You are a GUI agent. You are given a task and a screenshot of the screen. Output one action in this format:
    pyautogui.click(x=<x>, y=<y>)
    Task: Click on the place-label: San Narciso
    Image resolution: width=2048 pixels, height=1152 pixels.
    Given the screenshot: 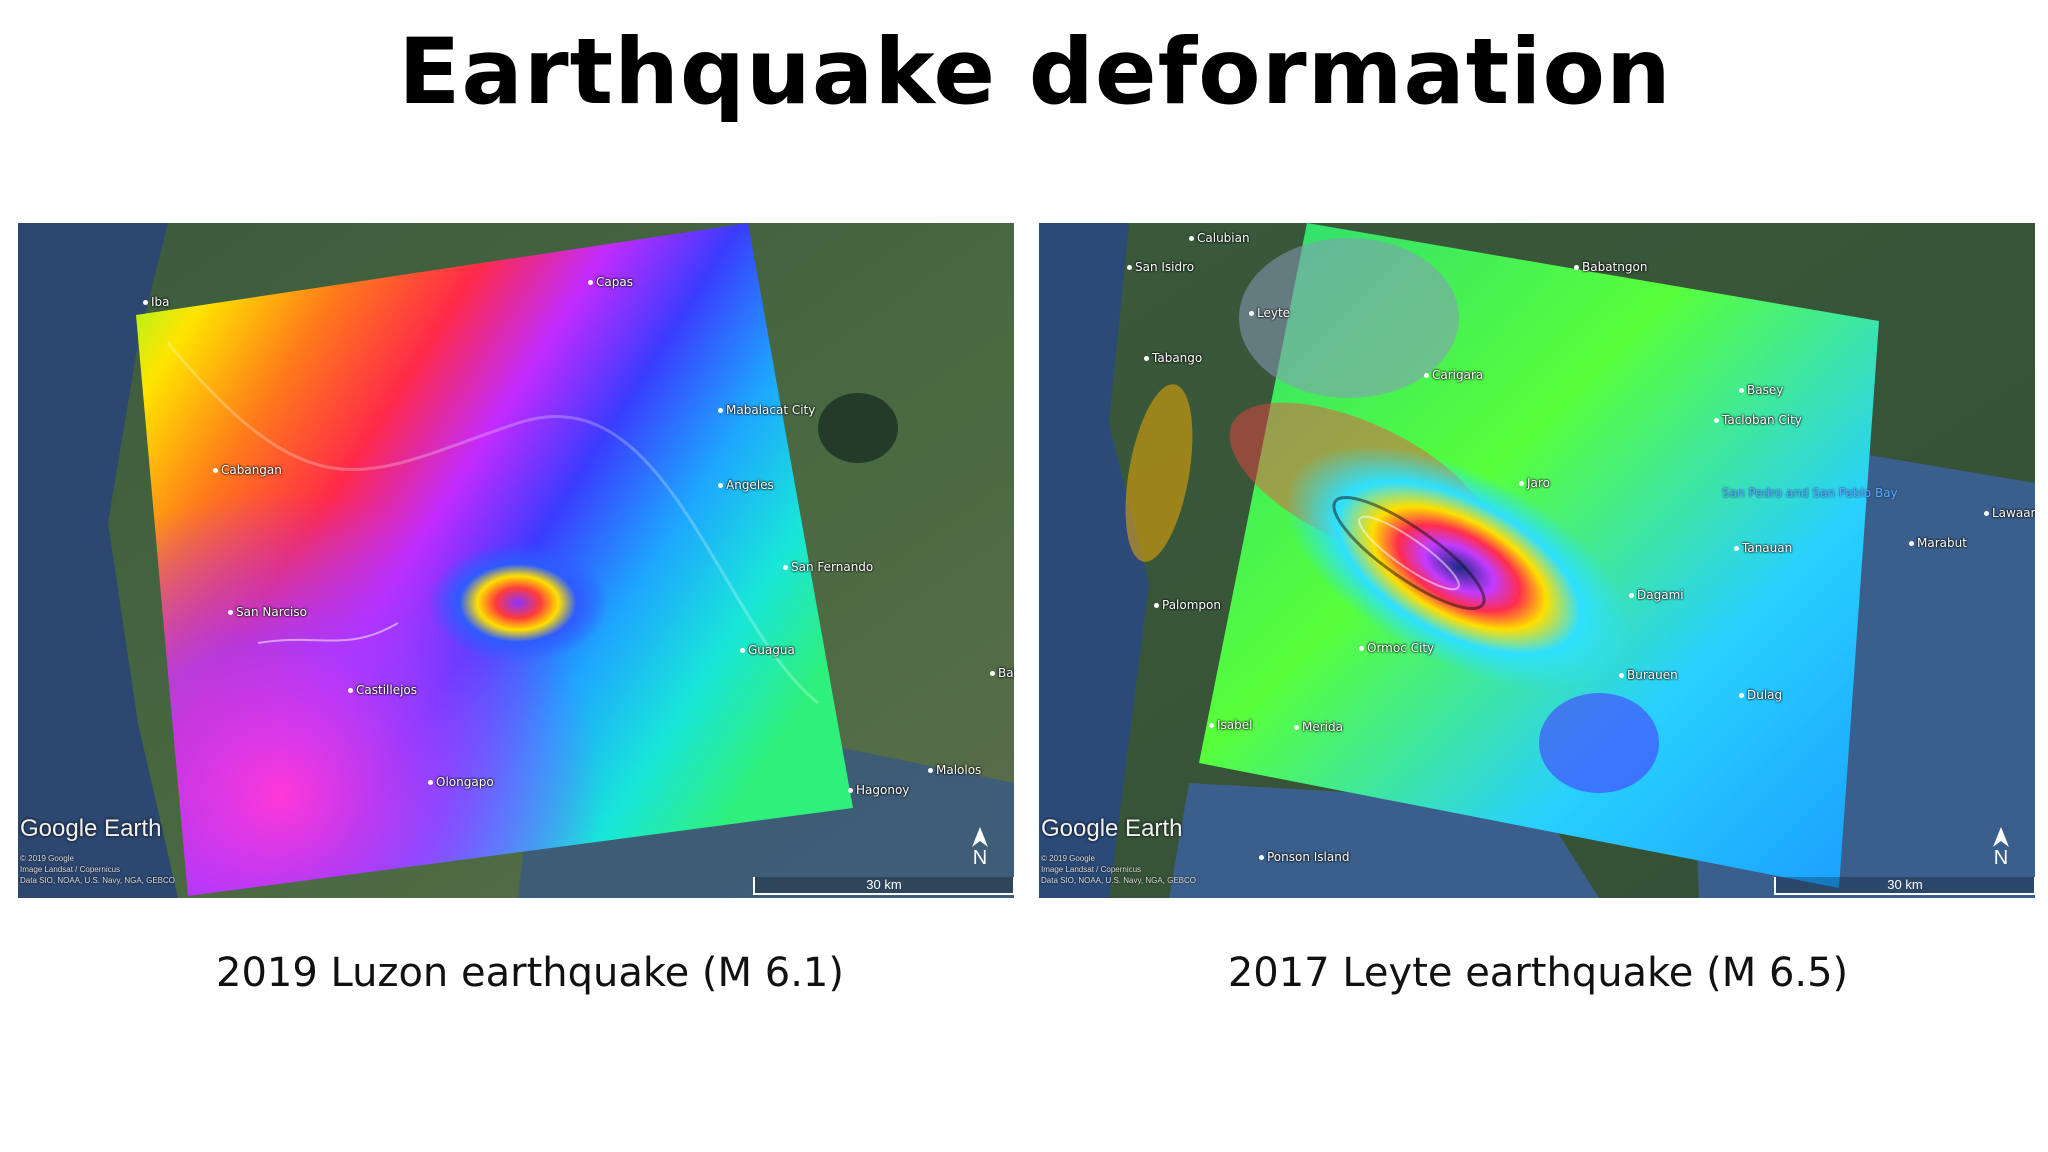 What is the action you would take?
    pyautogui.click(x=267, y=612)
    